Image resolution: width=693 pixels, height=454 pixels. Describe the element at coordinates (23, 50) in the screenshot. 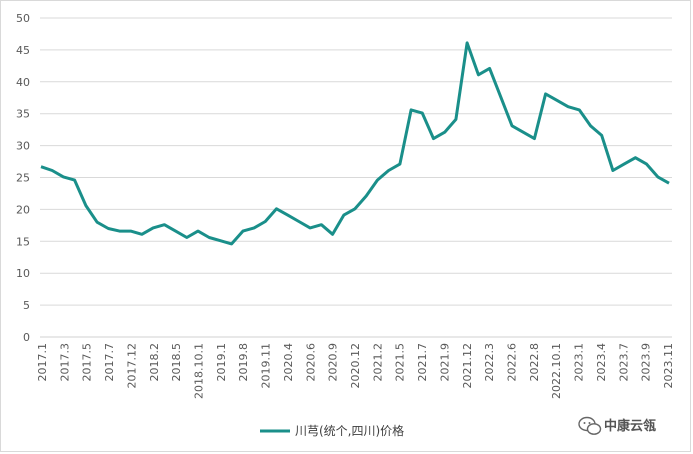

I see `y-tick-label: 45` at that location.